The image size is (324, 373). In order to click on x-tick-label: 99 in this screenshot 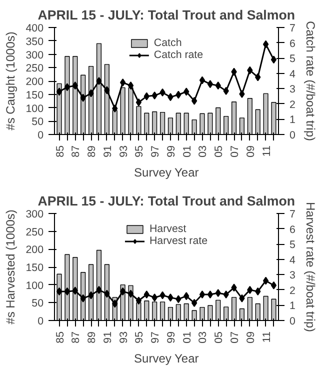, I will do `click(171, 337)`.